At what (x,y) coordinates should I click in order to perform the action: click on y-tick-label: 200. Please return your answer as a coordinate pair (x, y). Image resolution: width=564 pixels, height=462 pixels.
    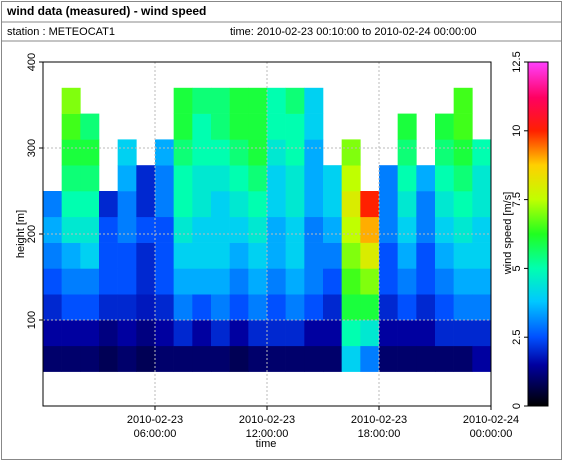
    Looking at the image, I should click on (32, 234).